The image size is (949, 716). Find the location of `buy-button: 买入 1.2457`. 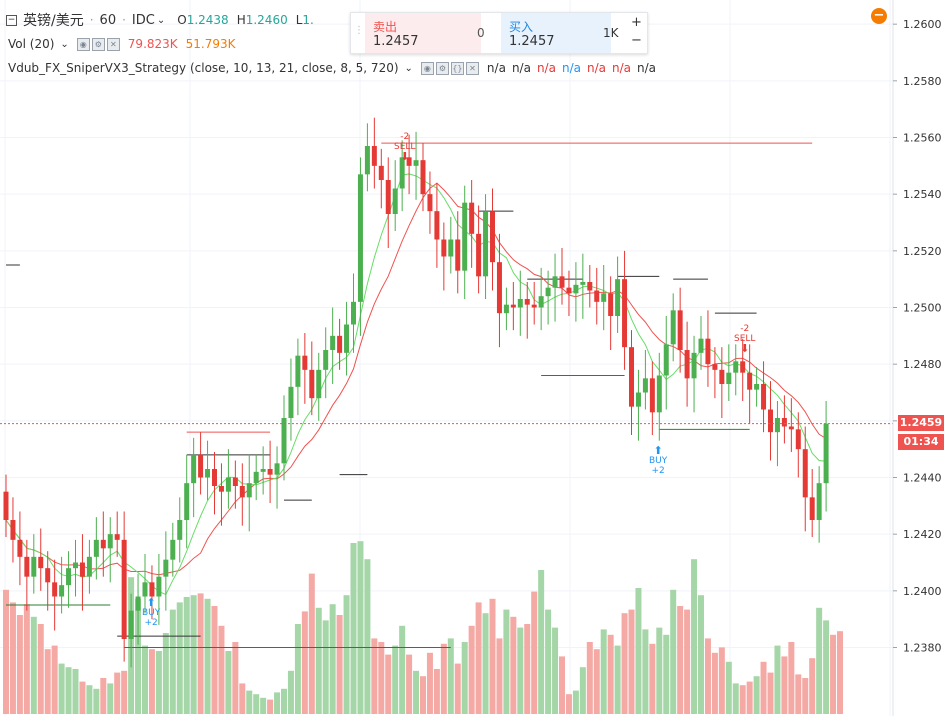

buy-button: 买入 1.2457 is located at coordinates (556, 33).